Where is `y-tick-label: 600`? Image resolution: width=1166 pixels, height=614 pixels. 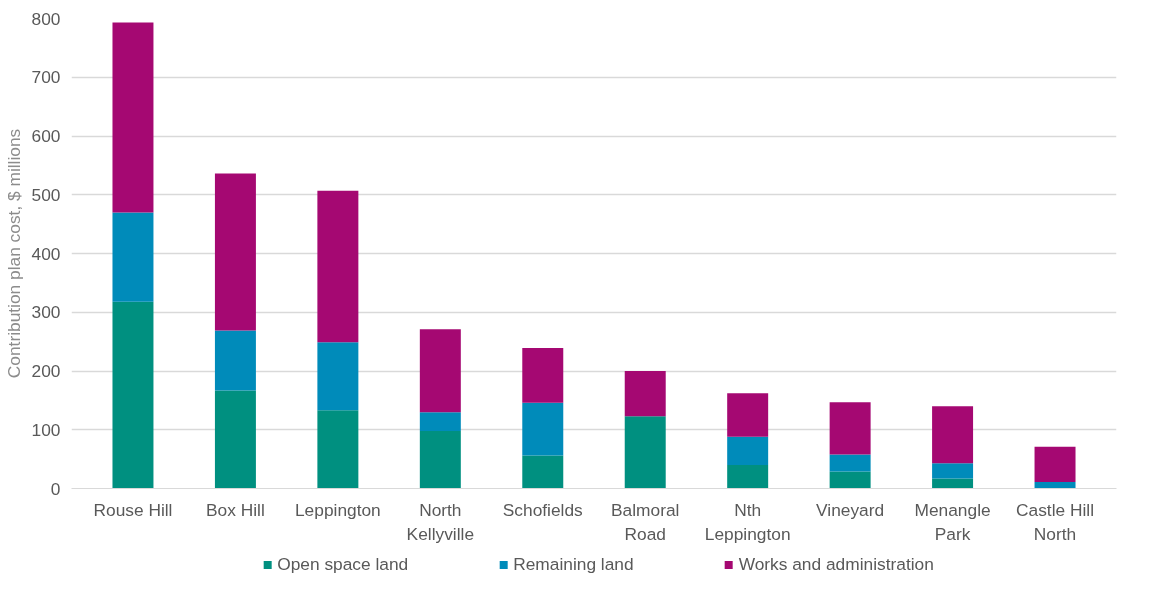
y-tick-label: 600 is located at coordinates (46, 136).